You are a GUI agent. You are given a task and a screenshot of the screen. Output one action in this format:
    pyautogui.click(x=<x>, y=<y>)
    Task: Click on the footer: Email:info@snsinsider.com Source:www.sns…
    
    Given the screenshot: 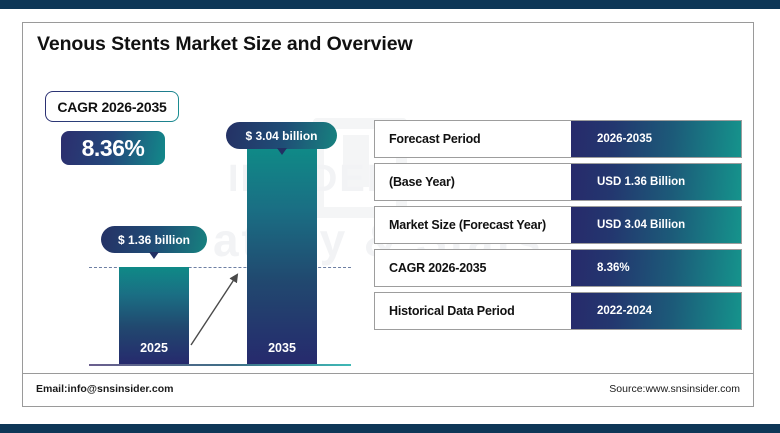 What is the action you would take?
    pyautogui.click(x=388, y=389)
    